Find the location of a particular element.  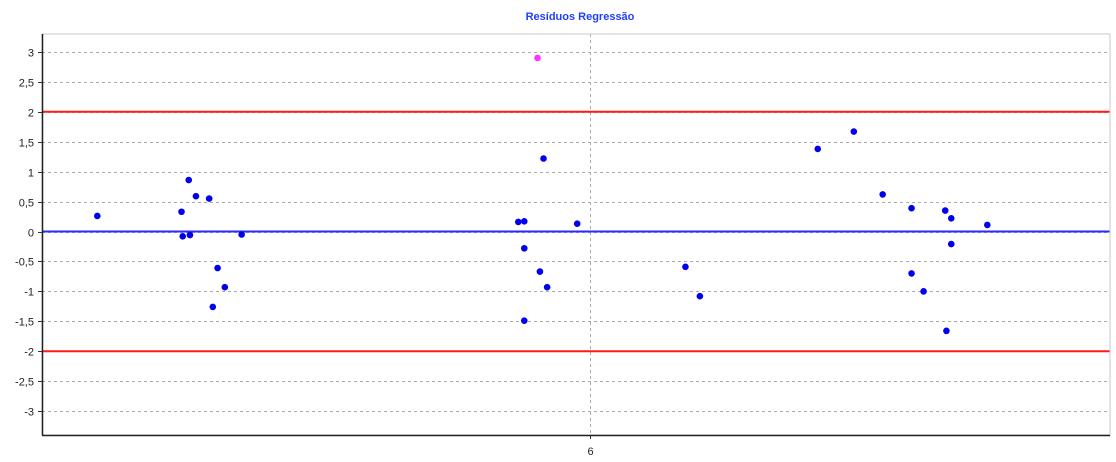

y-tick-label: 1,5 is located at coordinates (26, 144).